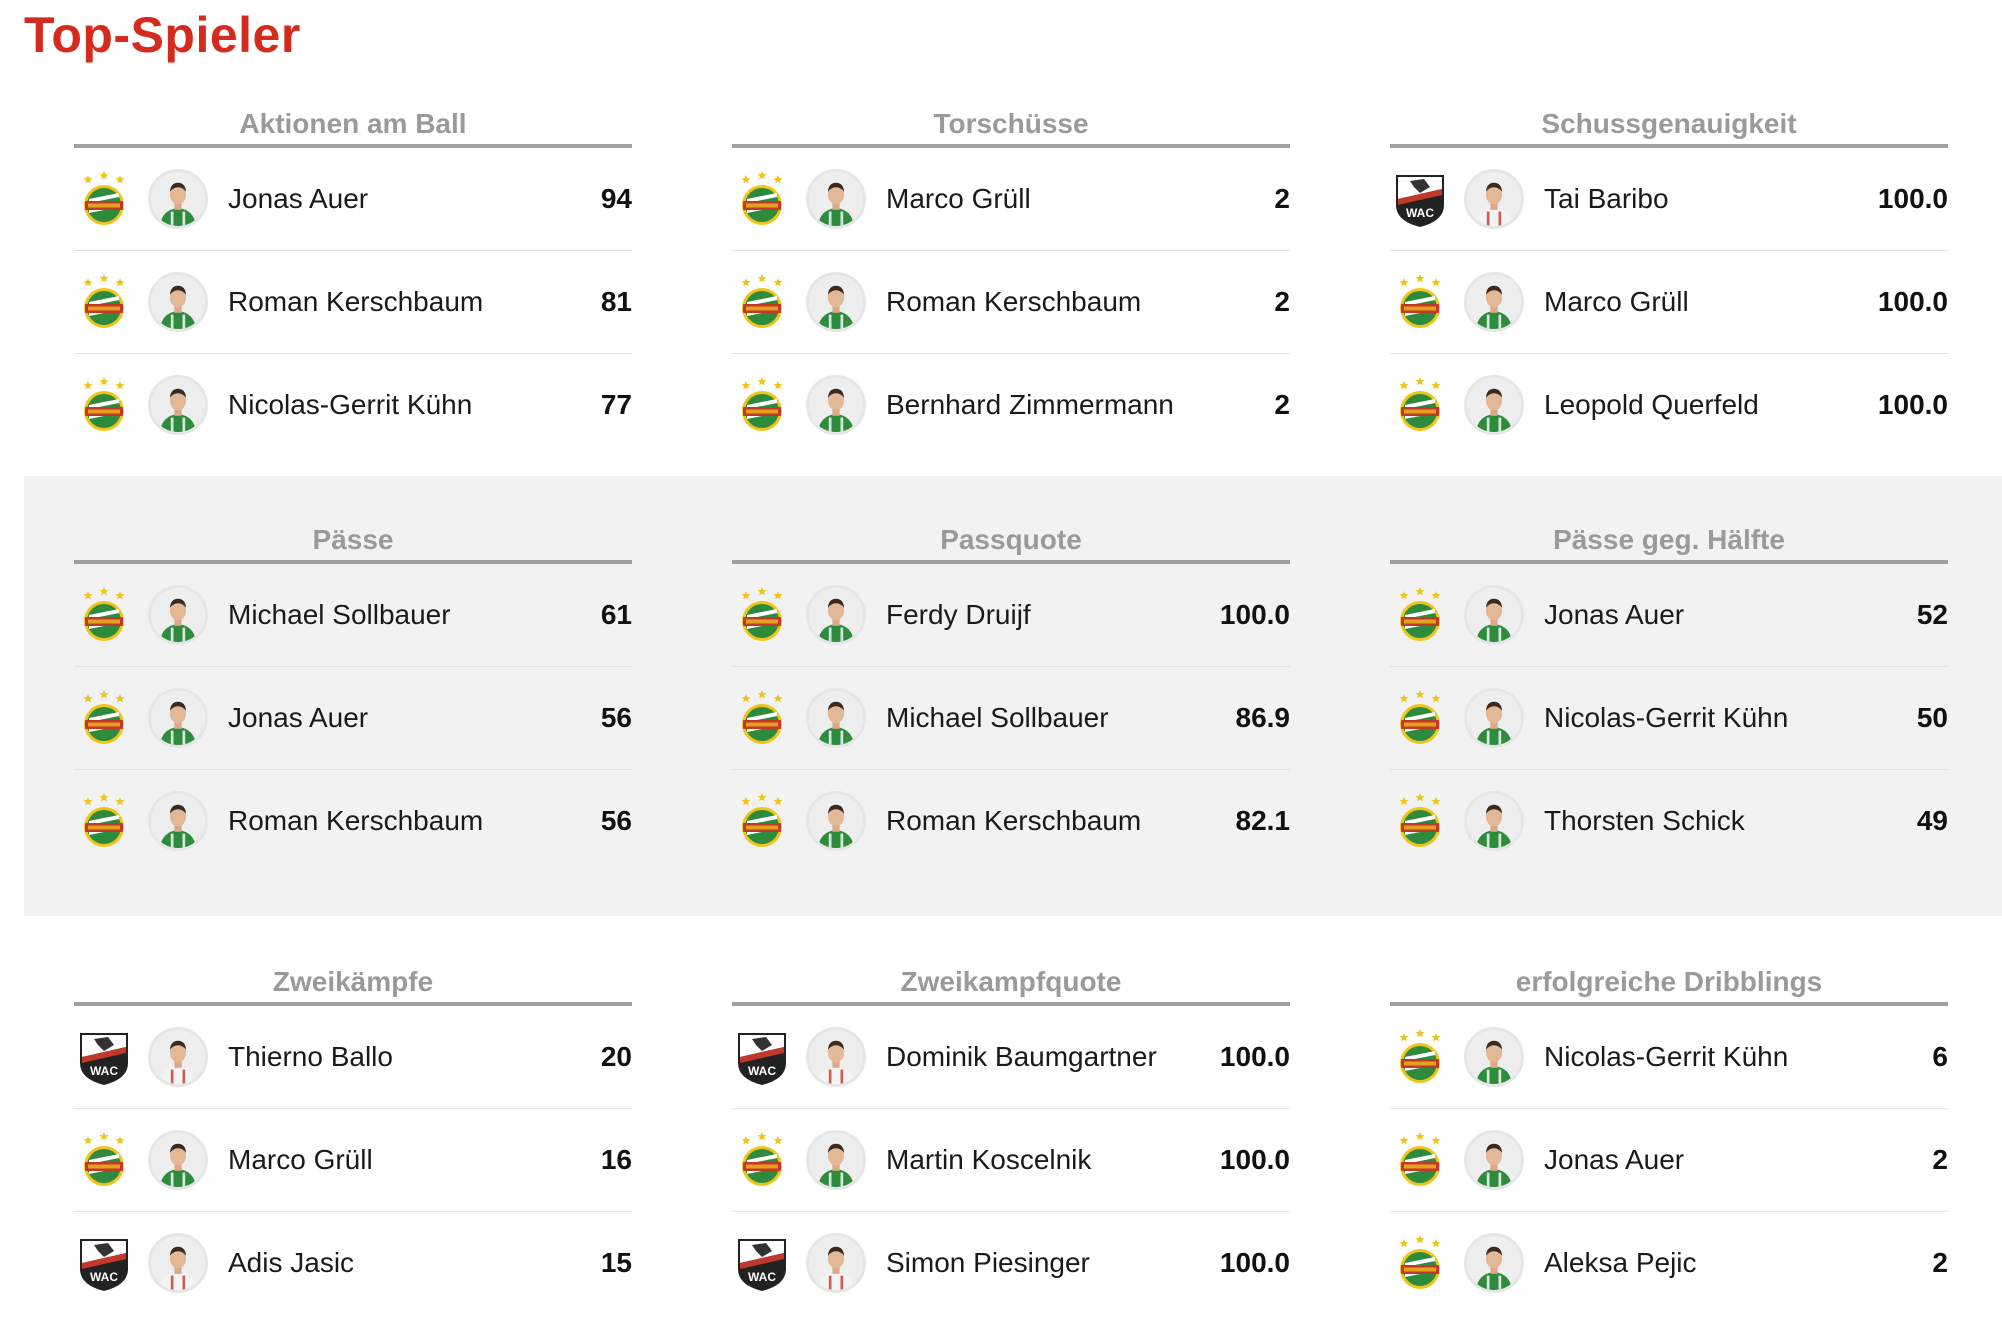 The height and width of the screenshot is (1328, 2002). I want to click on player-name: Ferdy Druijf, so click(958, 614).